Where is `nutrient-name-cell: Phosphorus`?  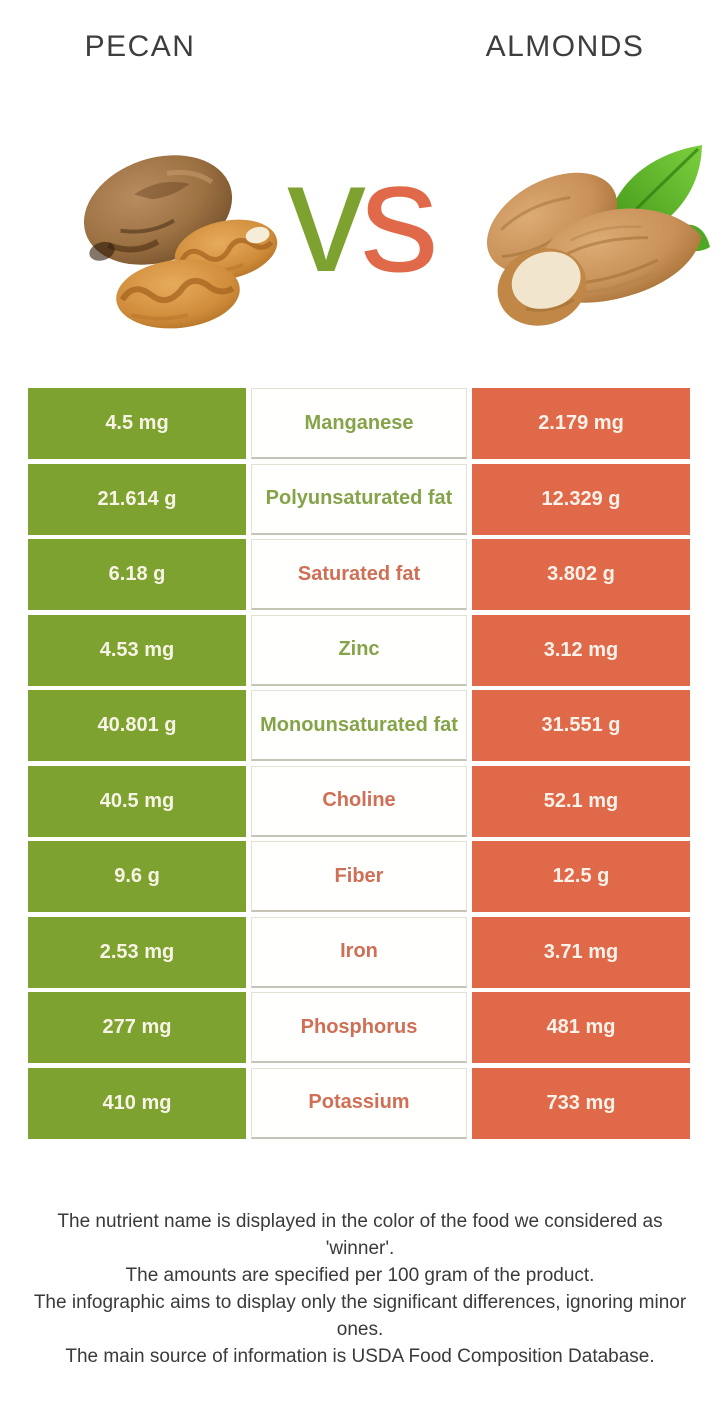
nutrient-name-cell: Phosphorus is located at coordinates (359, 1027).